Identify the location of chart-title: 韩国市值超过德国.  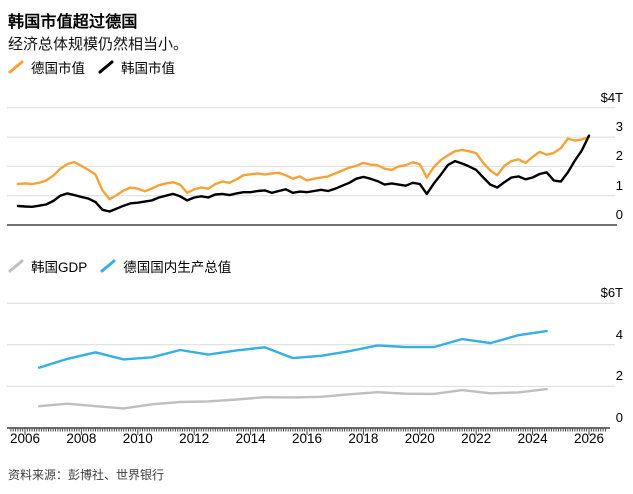
(73, 22).